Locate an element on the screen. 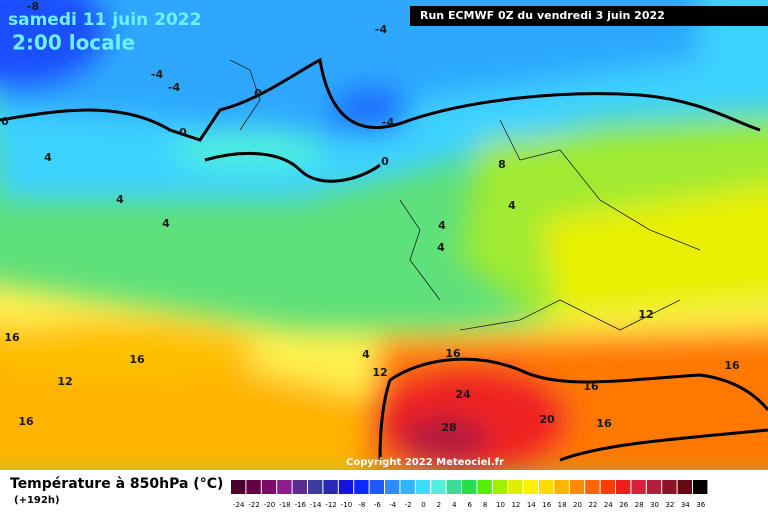  scale-tick-label: -10 is located at coordinates (346, 505).